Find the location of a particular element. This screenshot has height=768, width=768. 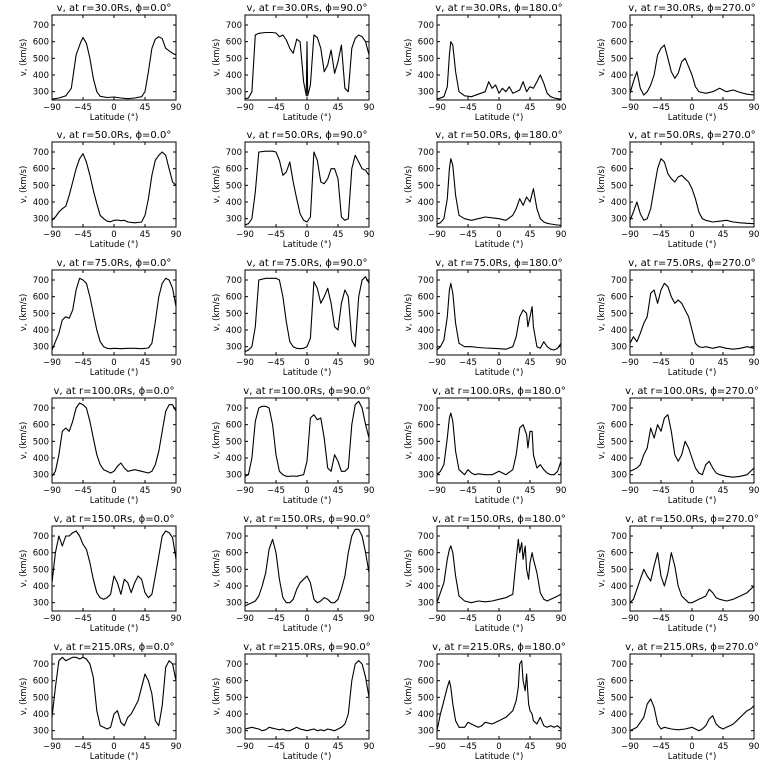

panel-title: v, at r=75.0Rs, ϕ=180.0° is located at coordinates (498, 263).